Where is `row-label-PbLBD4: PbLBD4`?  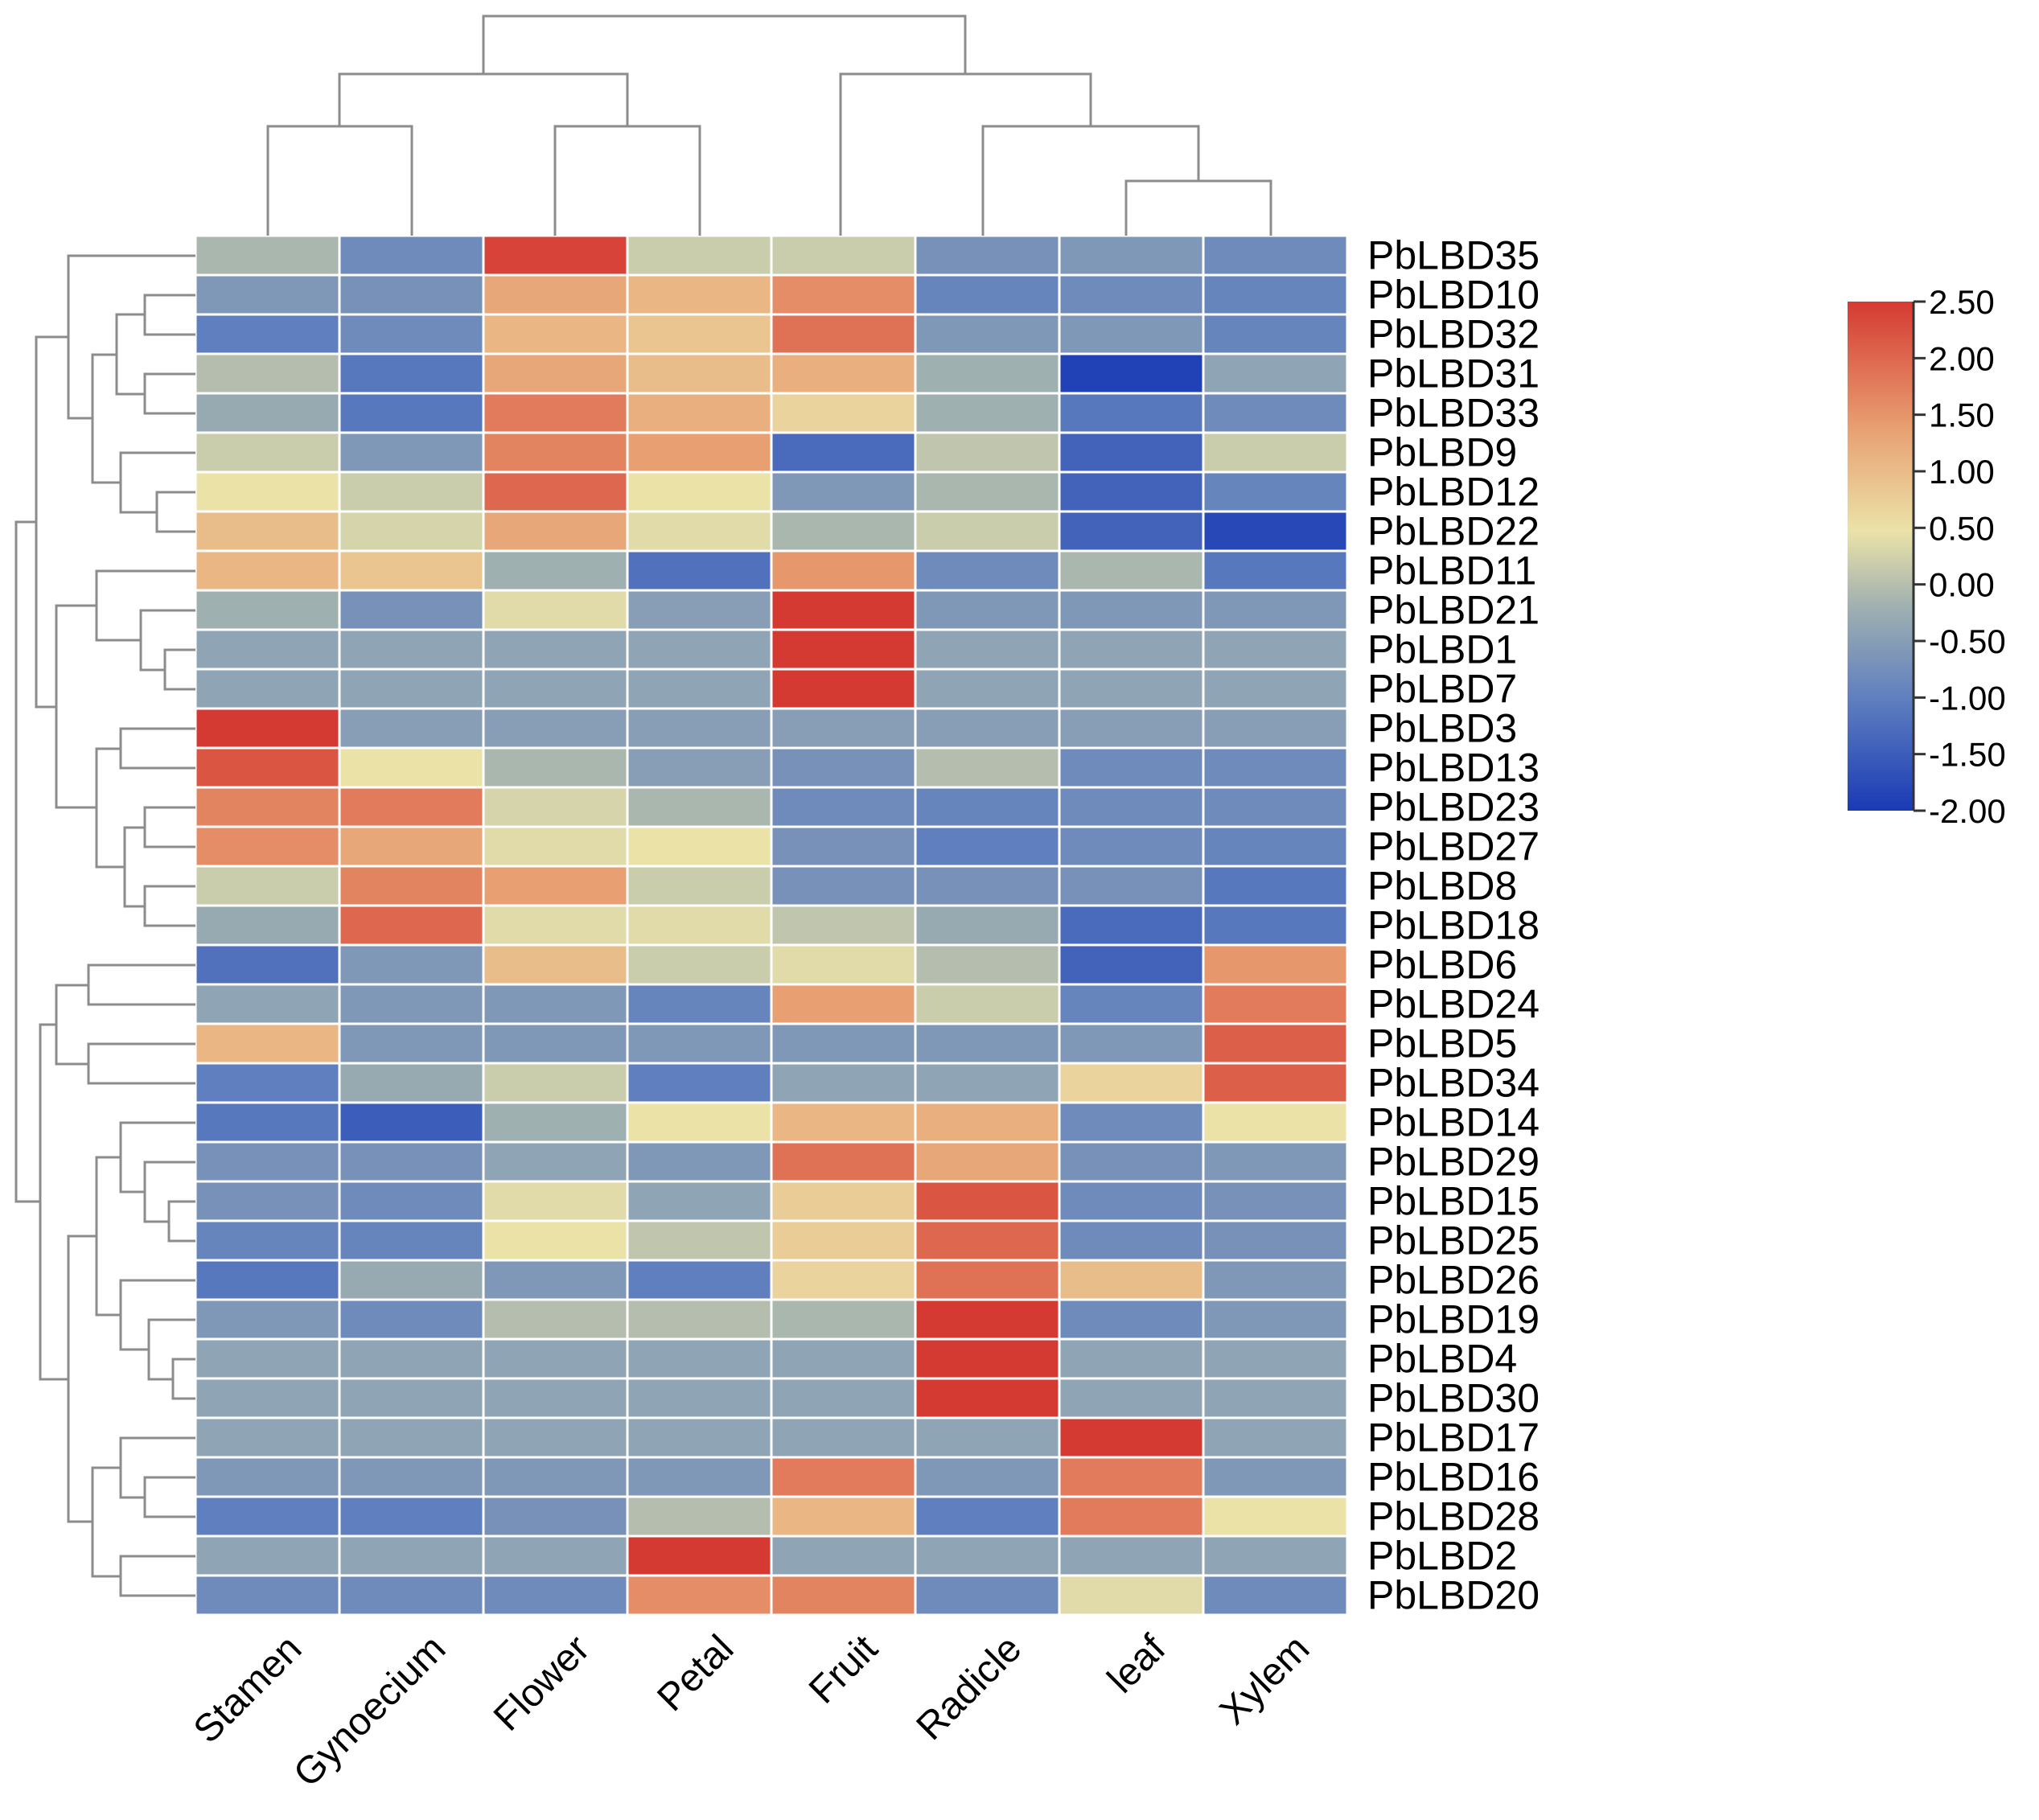
row-label-PbLBD4: PbLBD4 is located at coordinates (1442, 1359).